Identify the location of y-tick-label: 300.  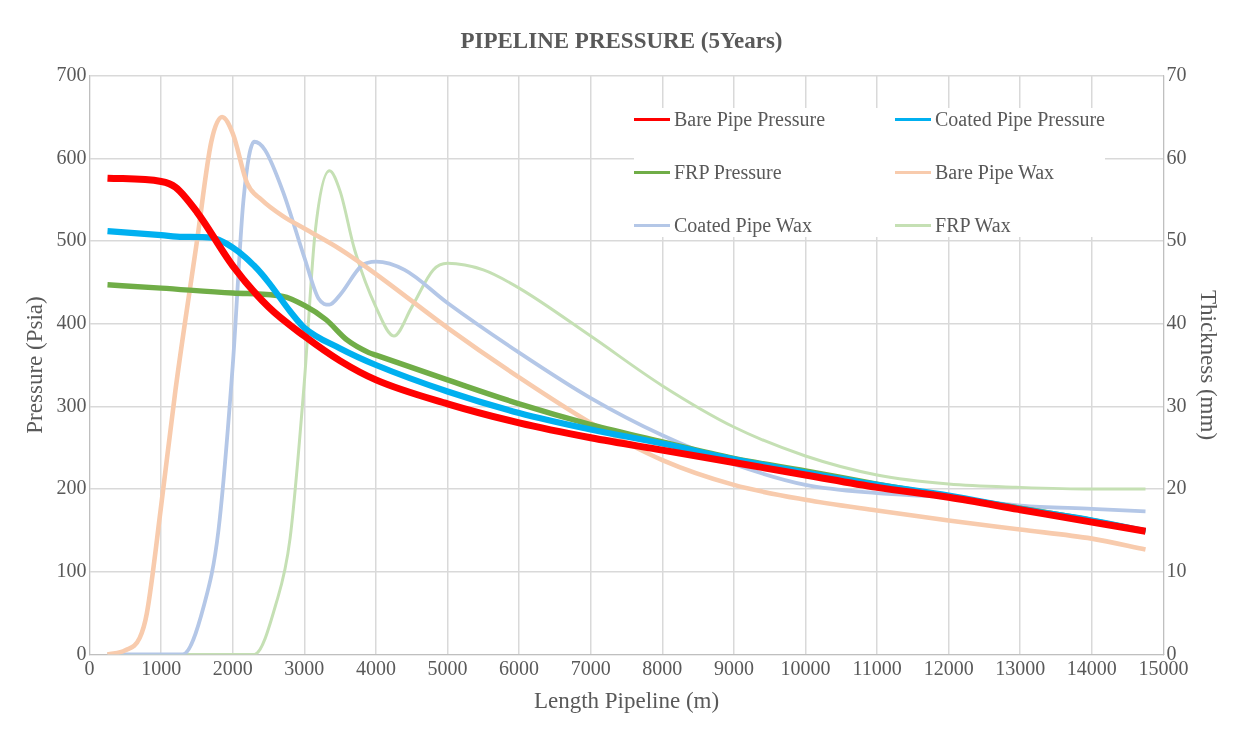
(71, 404).